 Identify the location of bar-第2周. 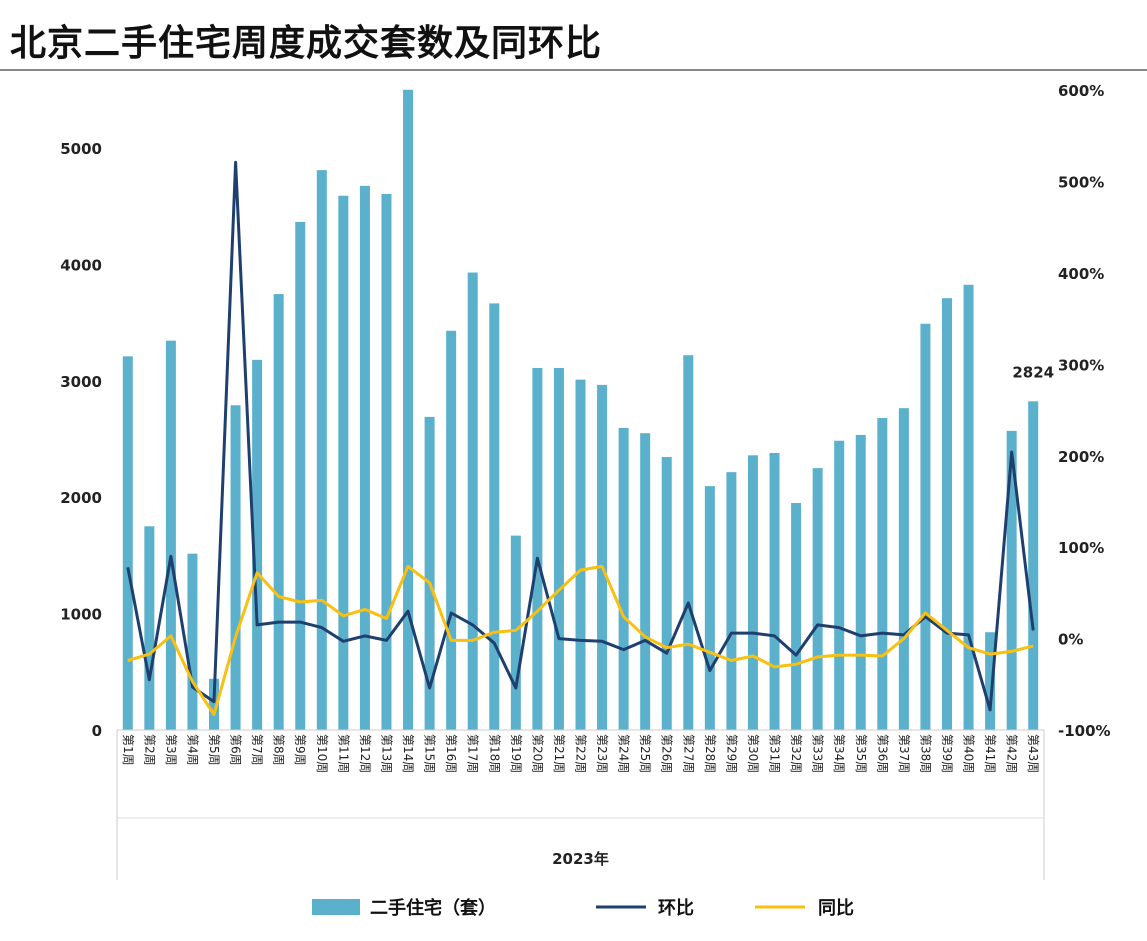
(149, 628).